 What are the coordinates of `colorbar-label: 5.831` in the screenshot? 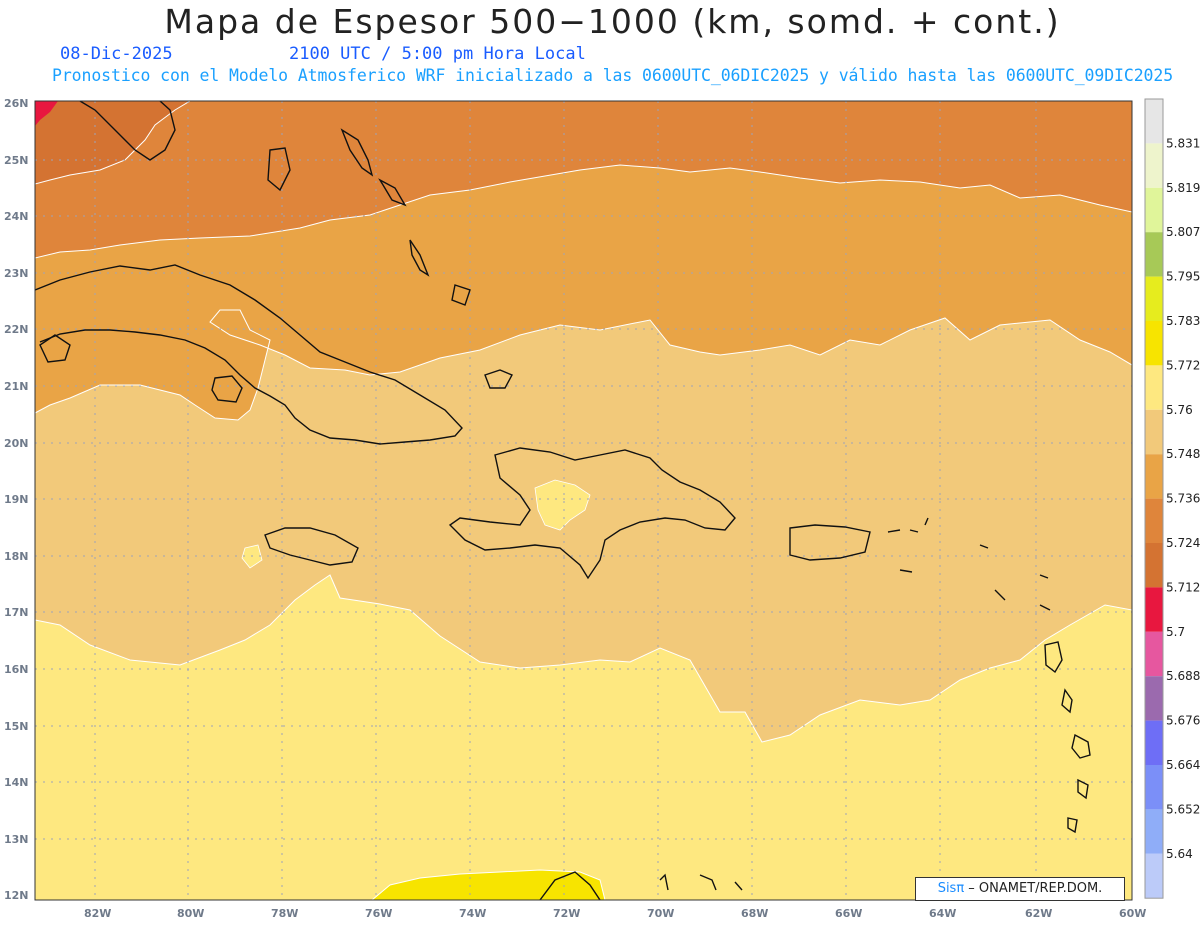 It's located at (1183, 143).